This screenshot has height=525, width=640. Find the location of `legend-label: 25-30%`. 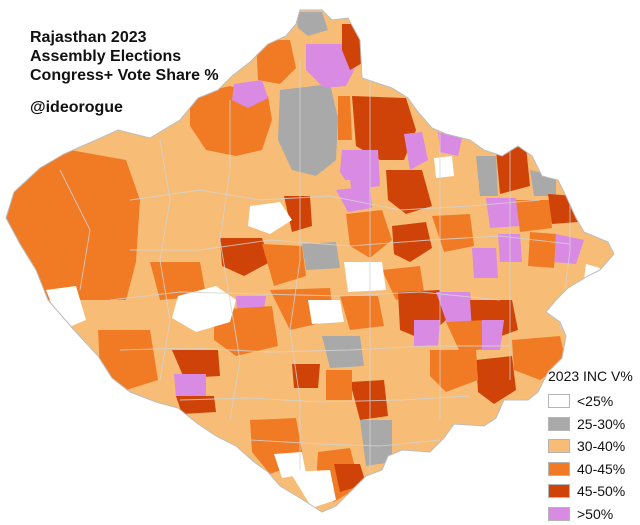

legend-label: 25-30% is located at coordinates (601, 424).